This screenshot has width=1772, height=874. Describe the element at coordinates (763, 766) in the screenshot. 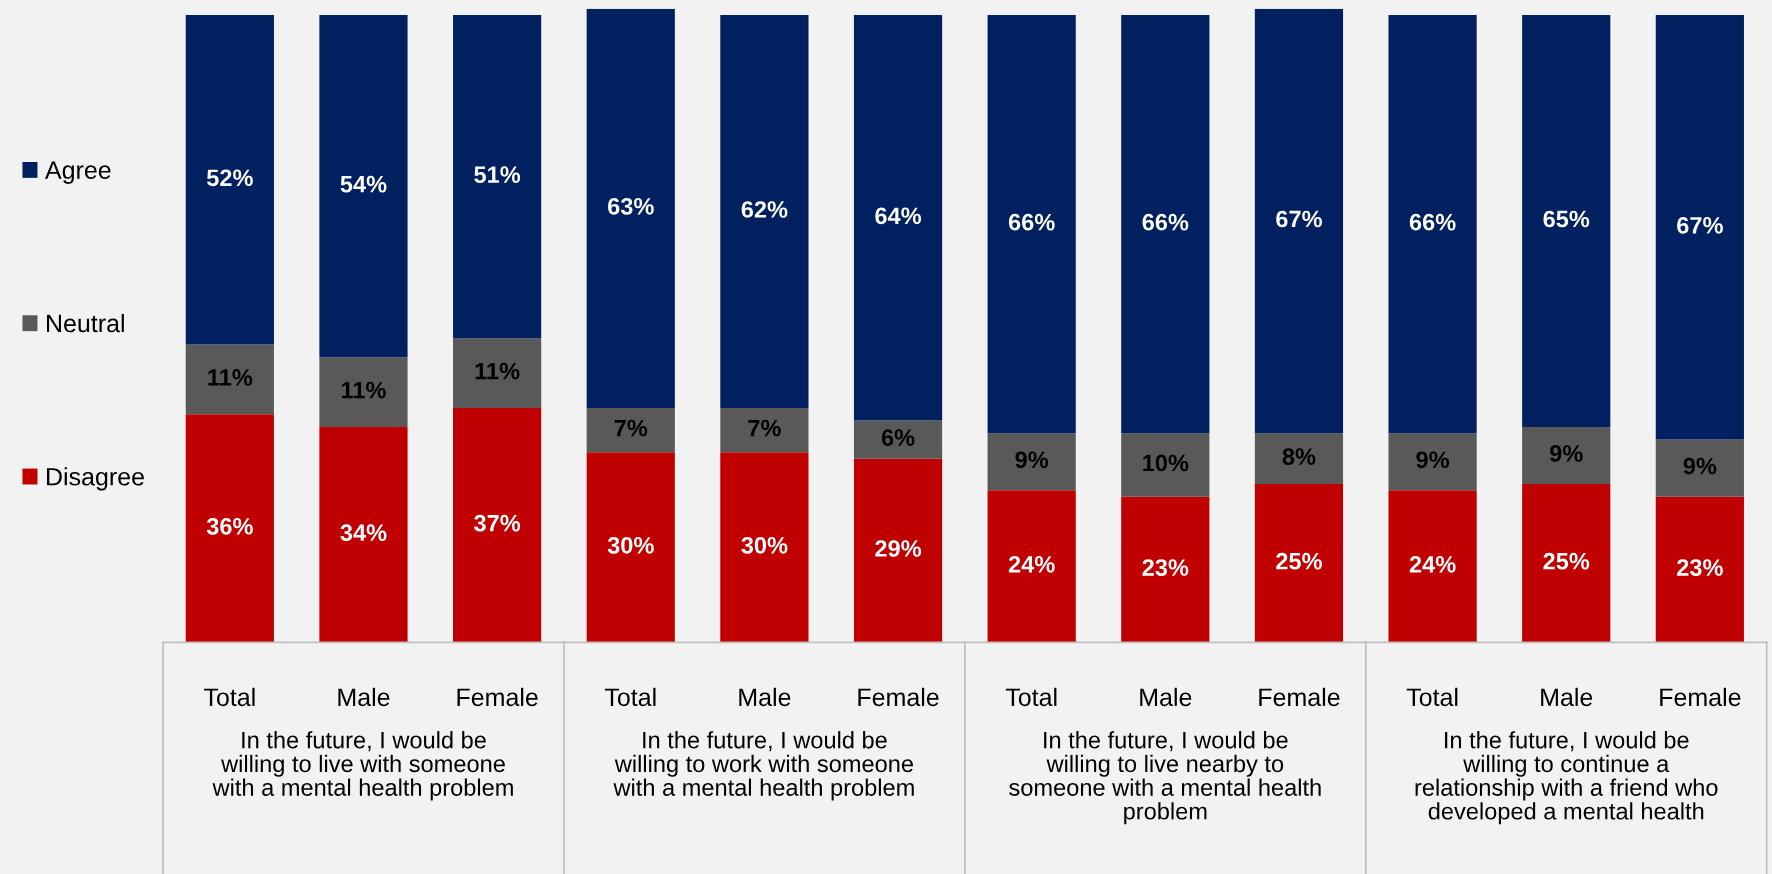

I see `text: In the future, I would be willing to work with someone with a mental health problem` at that location.